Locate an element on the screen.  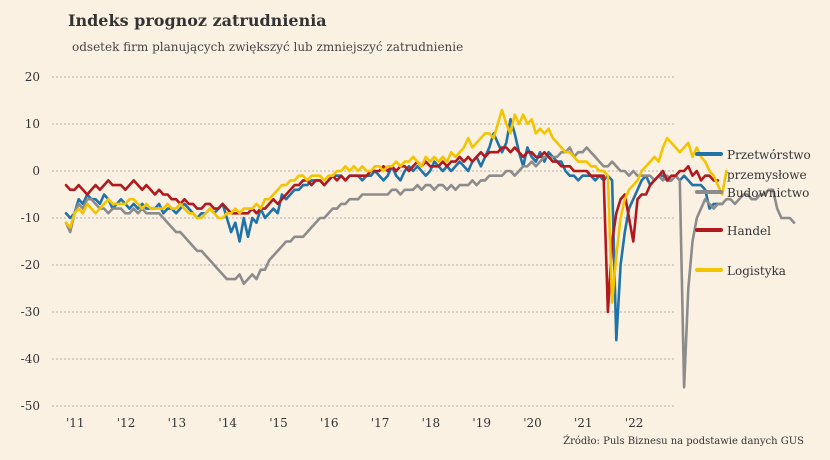
legend-item-handel: Handel is located at coordinates (762, 231).